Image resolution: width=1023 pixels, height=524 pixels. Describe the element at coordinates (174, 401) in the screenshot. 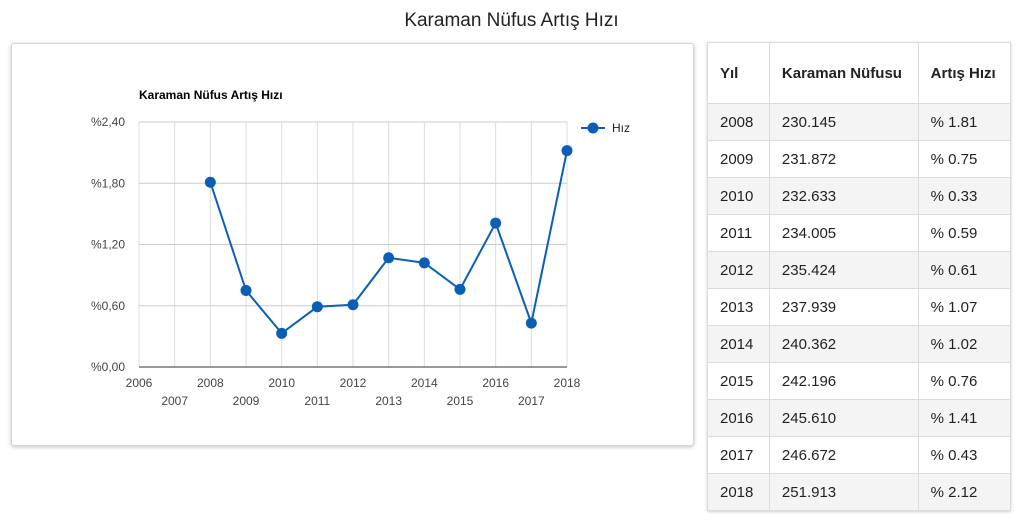

I see `x-tick-label: 2007` at that location.